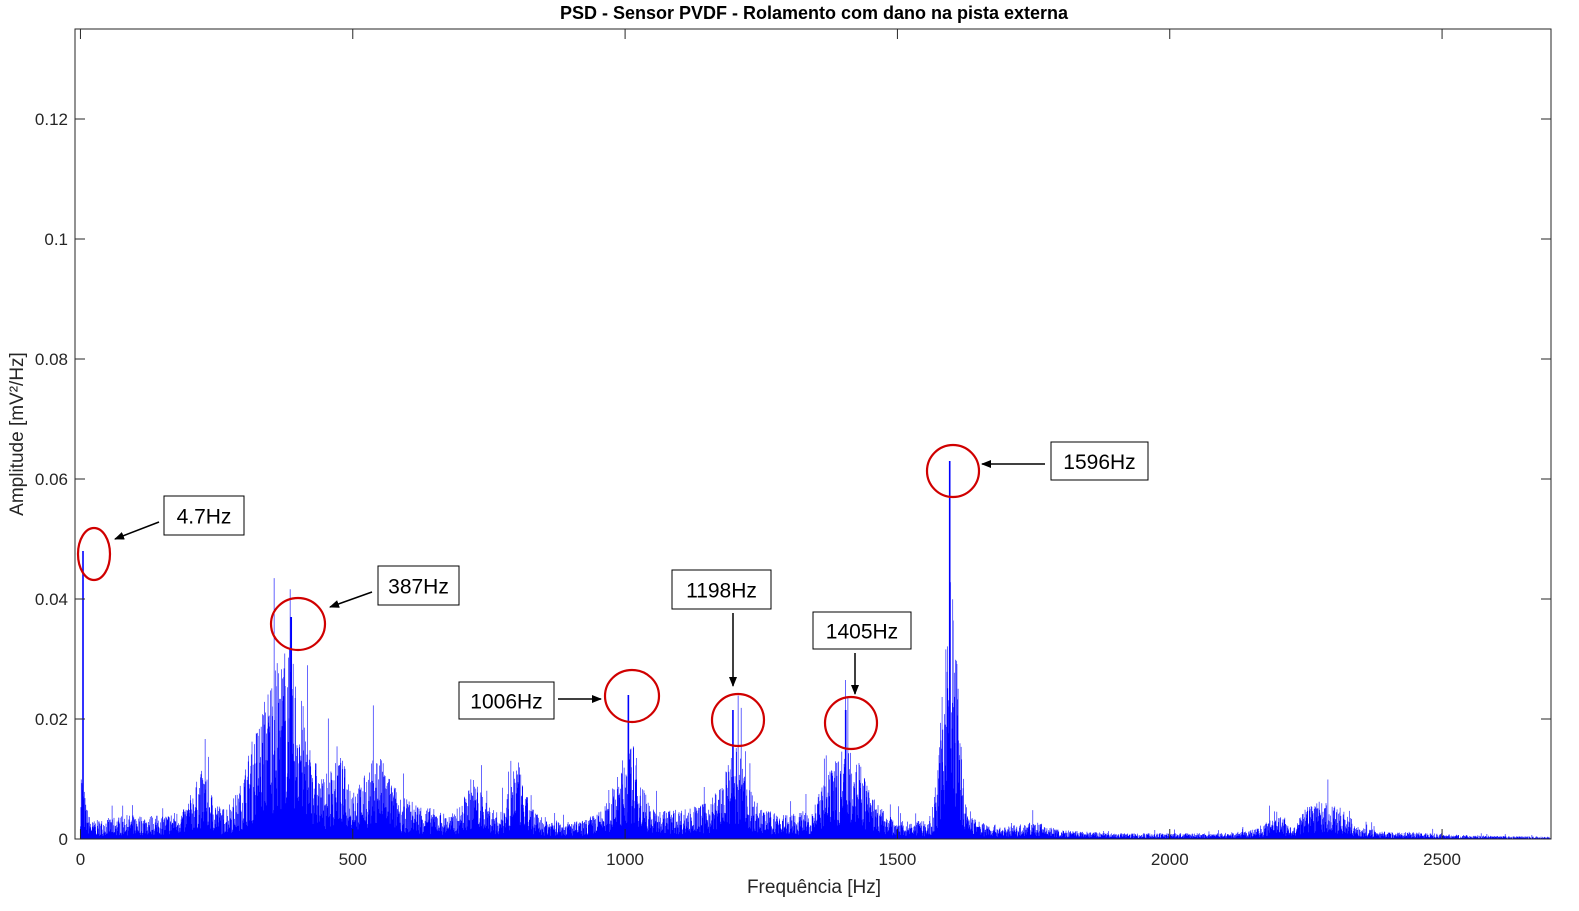 The width and height of the screenshot is (1579, 911). I want to click on peak-label: 4.7Hz, so click(204, 517).